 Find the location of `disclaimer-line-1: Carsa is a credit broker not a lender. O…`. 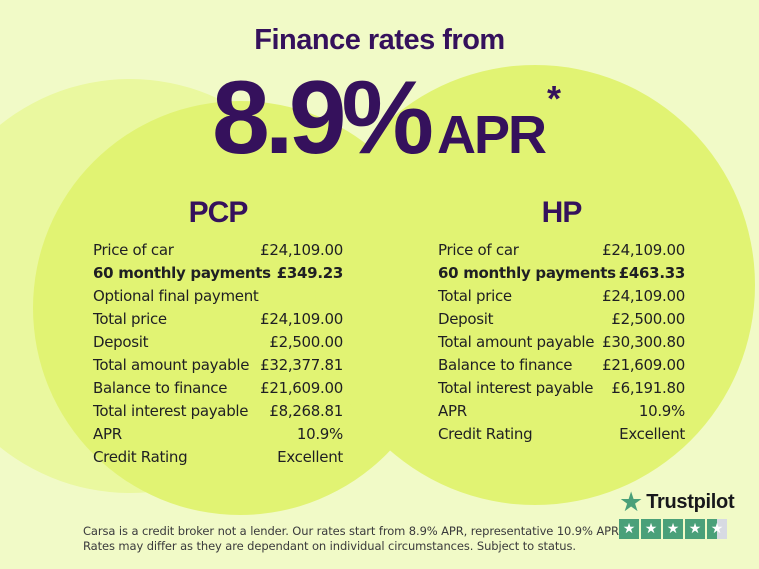

disclaimer-line-1: Carsa is a credit broker not a lender. O… is located at coordinates (353, 531).